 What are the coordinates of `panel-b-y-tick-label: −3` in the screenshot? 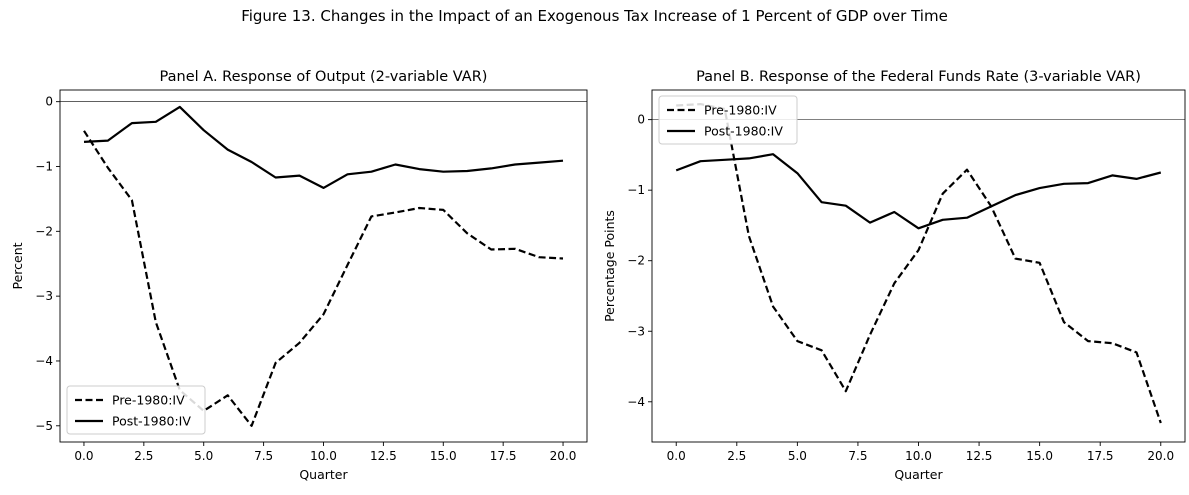 It's located at (636, 331).